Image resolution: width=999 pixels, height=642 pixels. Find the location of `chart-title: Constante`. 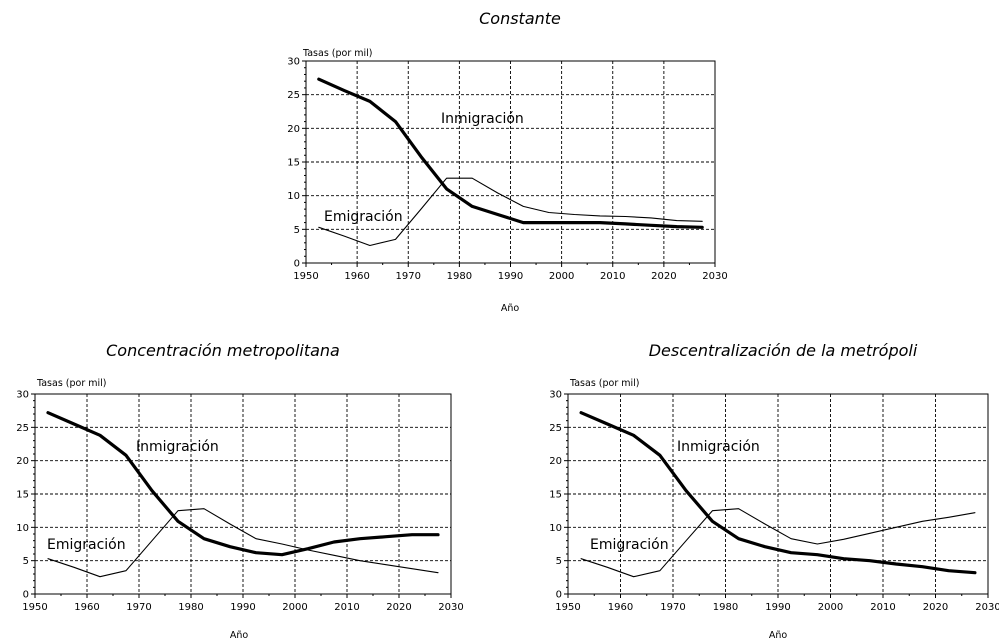

chart-title: Constante is located at coordinates (520, 18).